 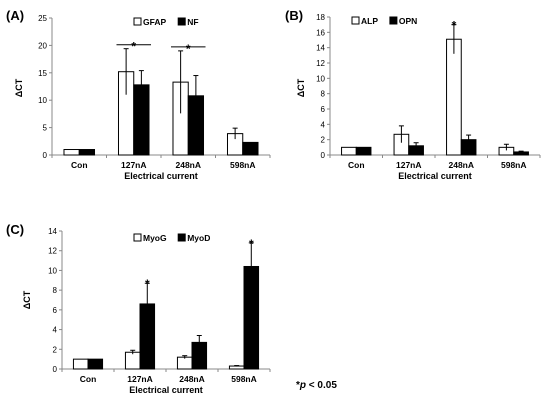 I want to click on panel-3-label: (C), so click(x=15, y=229).